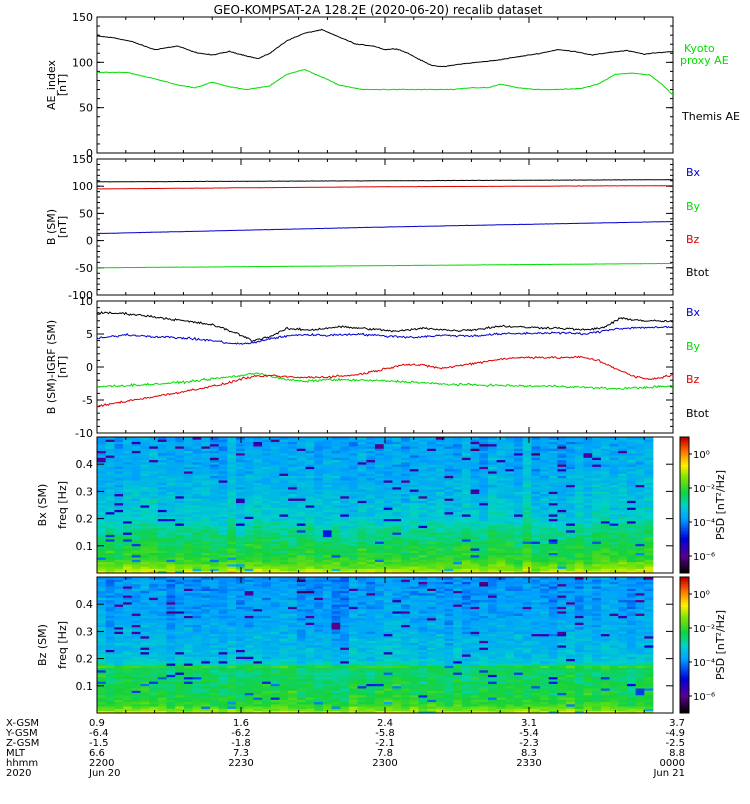 This screenshot has width=750, height=804. I want to click on y-tick-label: 0, so click(89, 241).